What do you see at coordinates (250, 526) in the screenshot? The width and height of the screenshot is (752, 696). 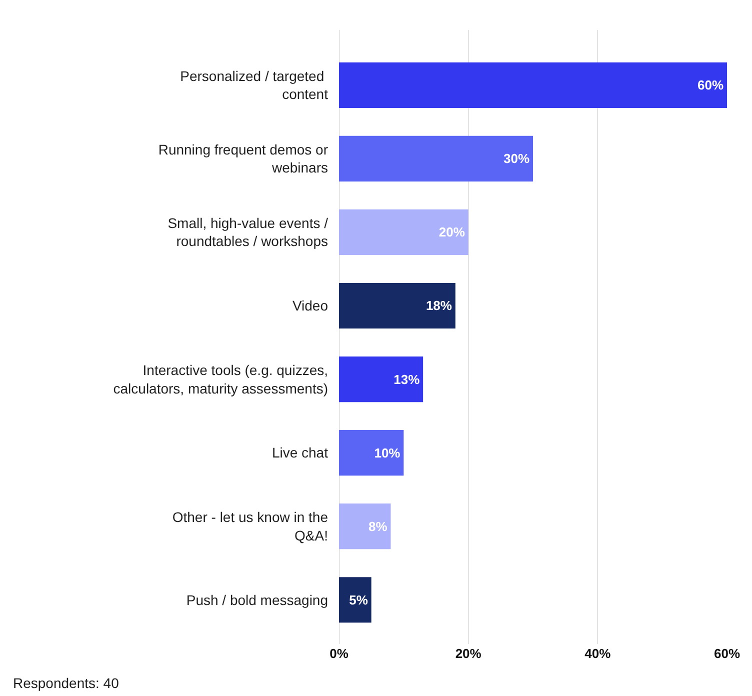 I see `y-tick-label: Other - let us know in the Q&A!` at bounding box center [250, 526].